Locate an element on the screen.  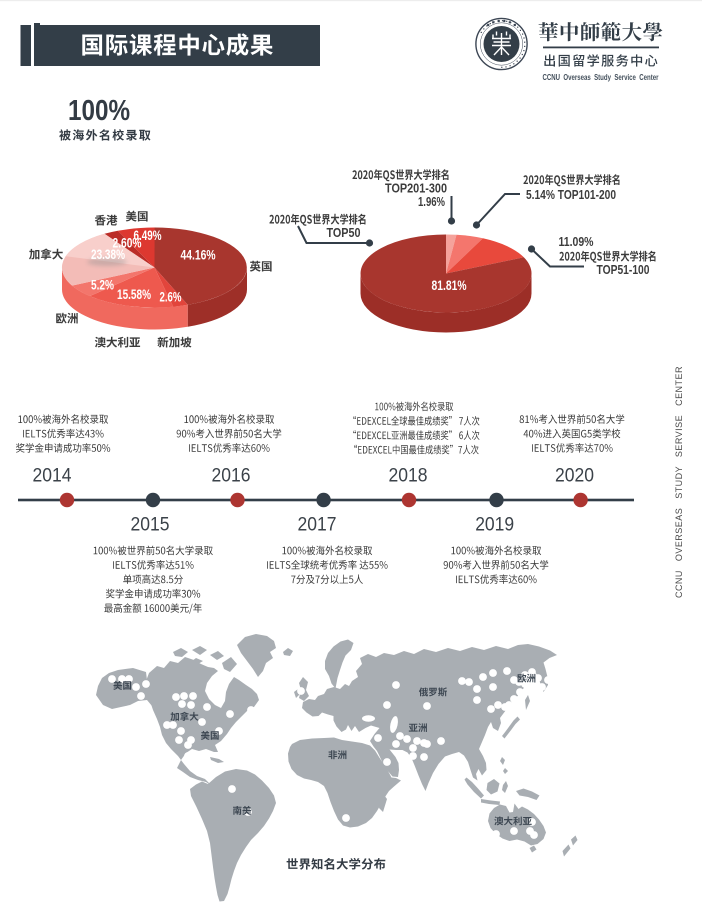
svg-text:CCNU OVERSEAS STUDY SERVISE CE: CCNU OVERSEAS STUDY SERVISE CENTER is located at coordinates (679, 481).